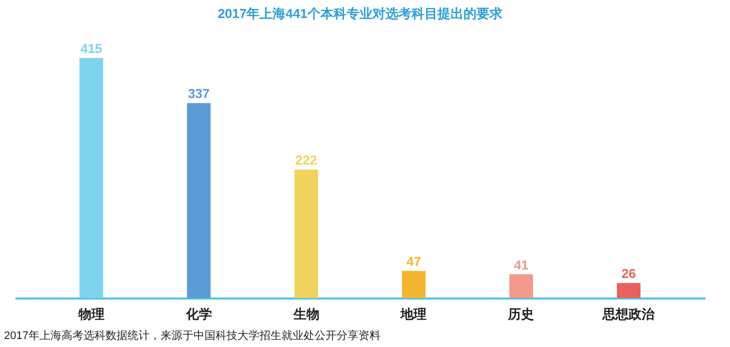 Image resolution: width=730 pixels, height=347 pixels. Describe the element at coordinates (628, 273) in the screenshot. I see `data-label: 26` at that location.